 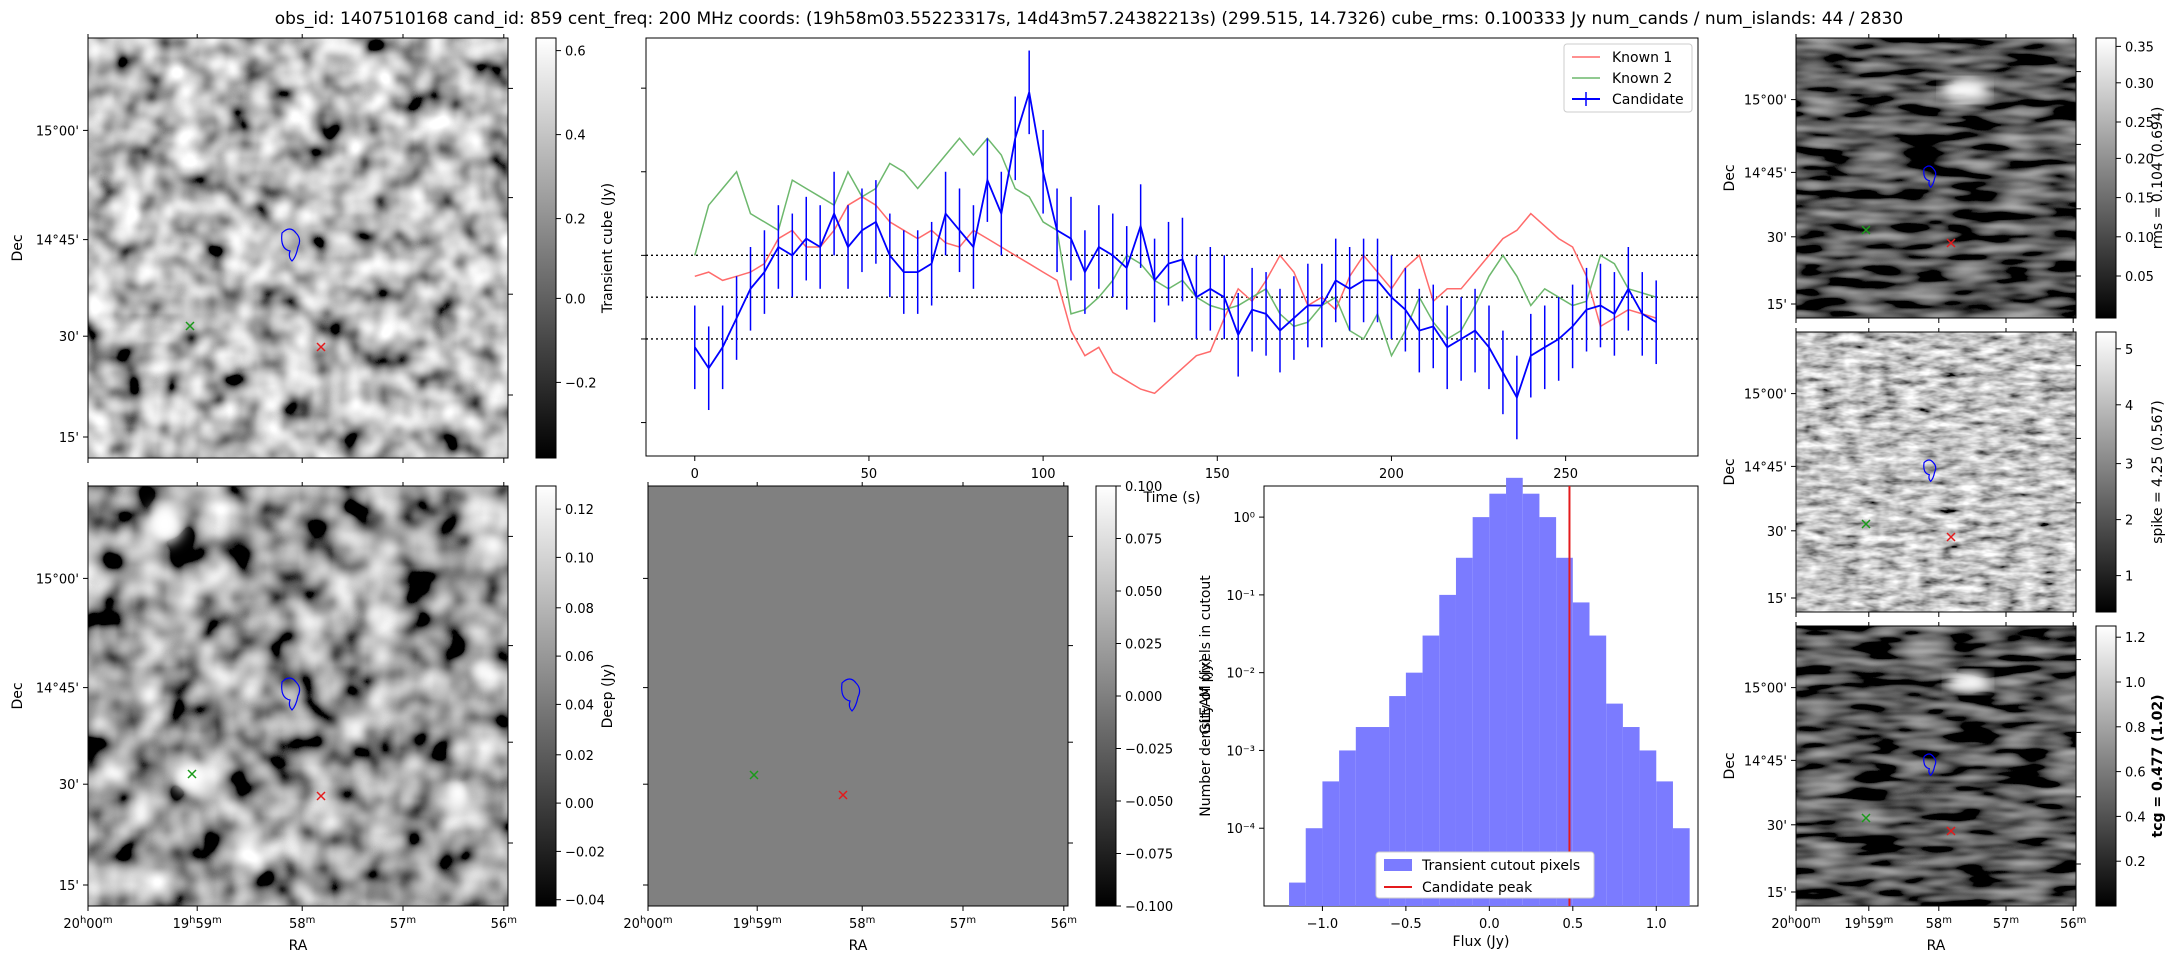 What do you see at coordinates (69, 438) in the screenshot?
I see `transient-dec-tick-label: 15'` at bounding box center [69, 438].